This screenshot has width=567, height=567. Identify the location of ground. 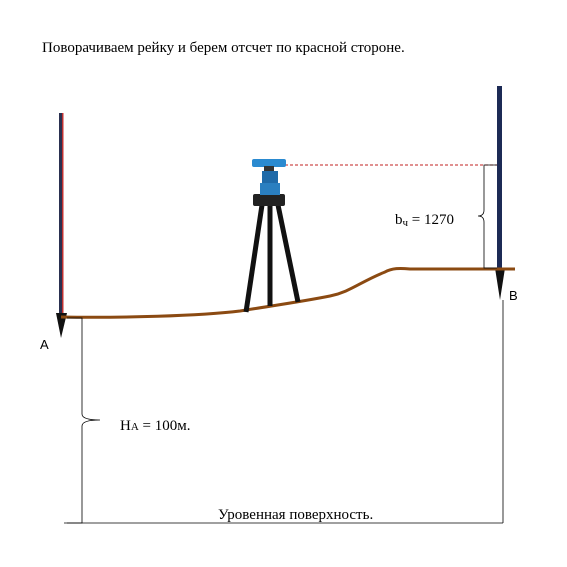
(287, 292).